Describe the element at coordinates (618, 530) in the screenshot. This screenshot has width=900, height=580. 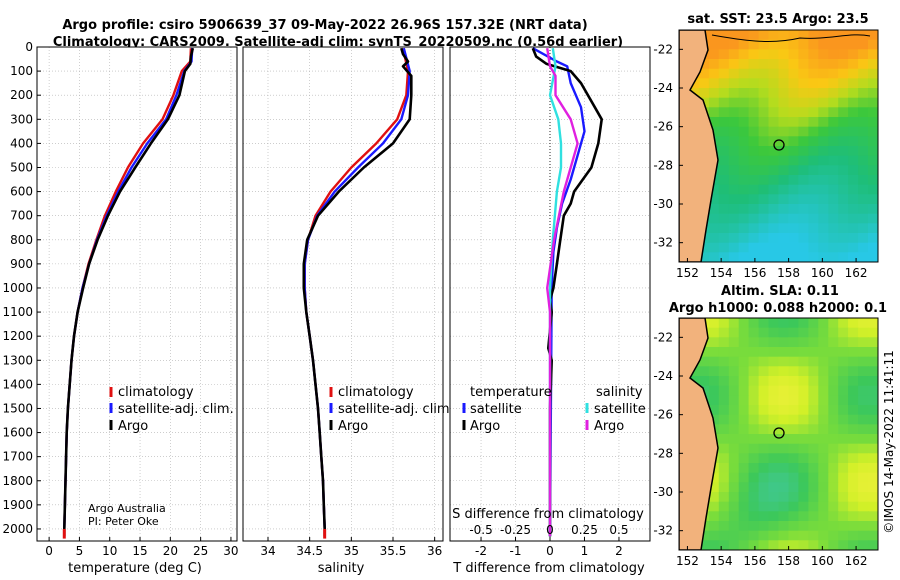
I see `s-diff-tick-label: 0.5` at that location.